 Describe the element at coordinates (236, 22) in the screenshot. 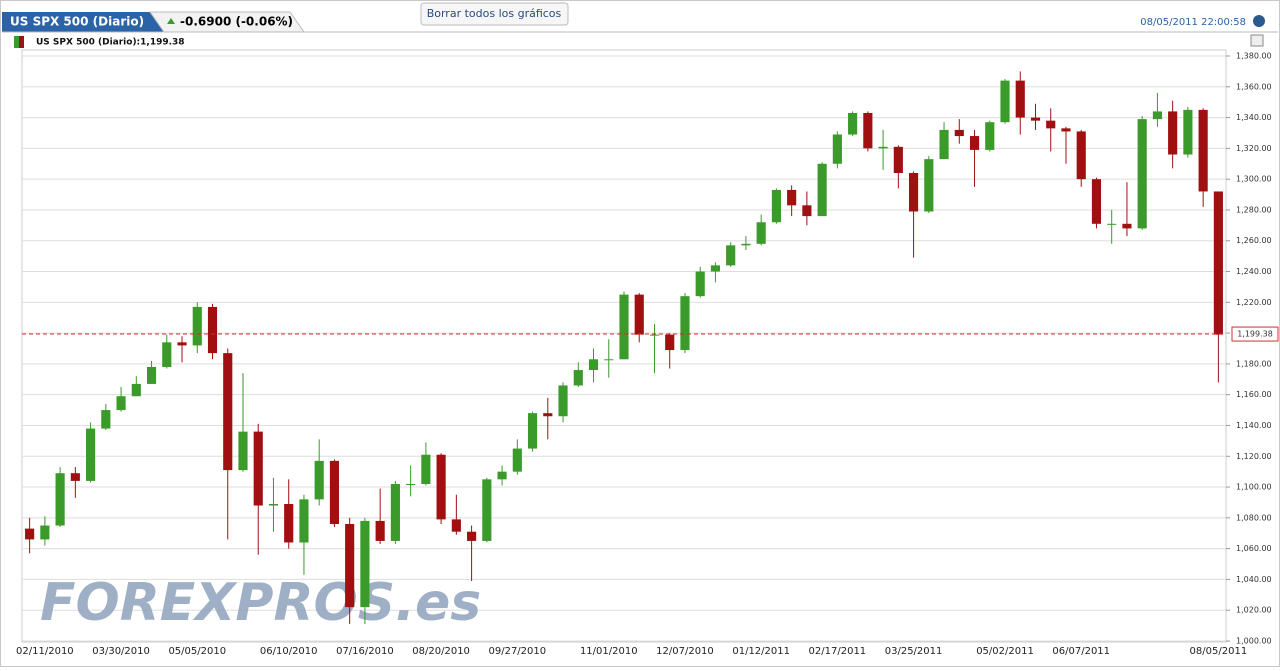

I see `change: -0.6900 (-0.06%)` at that location.